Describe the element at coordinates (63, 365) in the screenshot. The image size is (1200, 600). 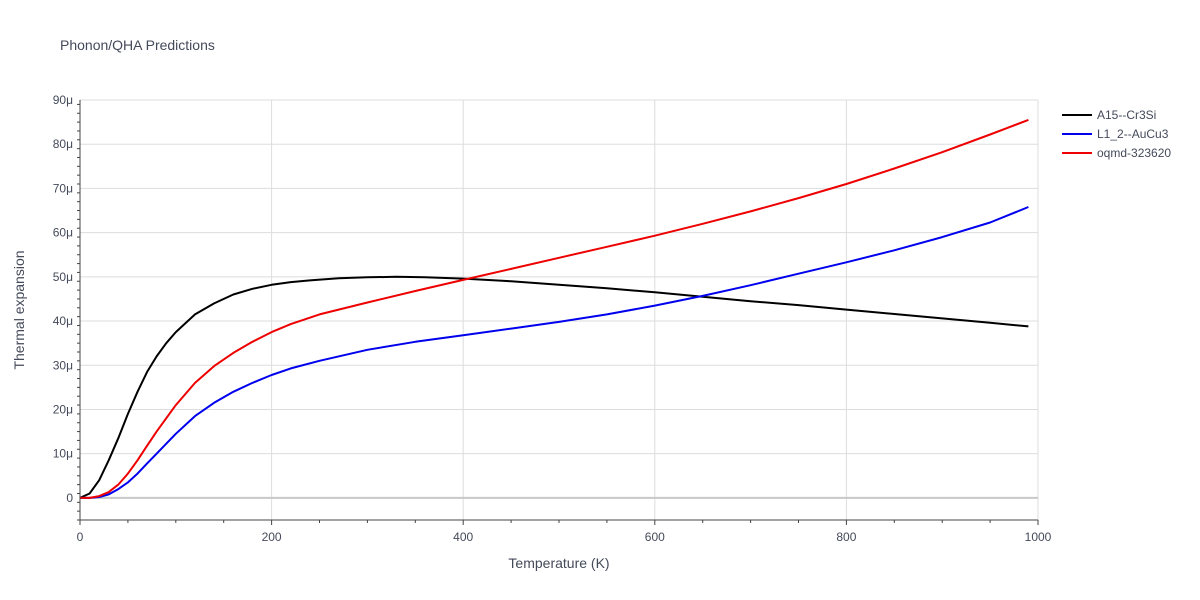
I see `y-tick-label: 30μ` at that location.